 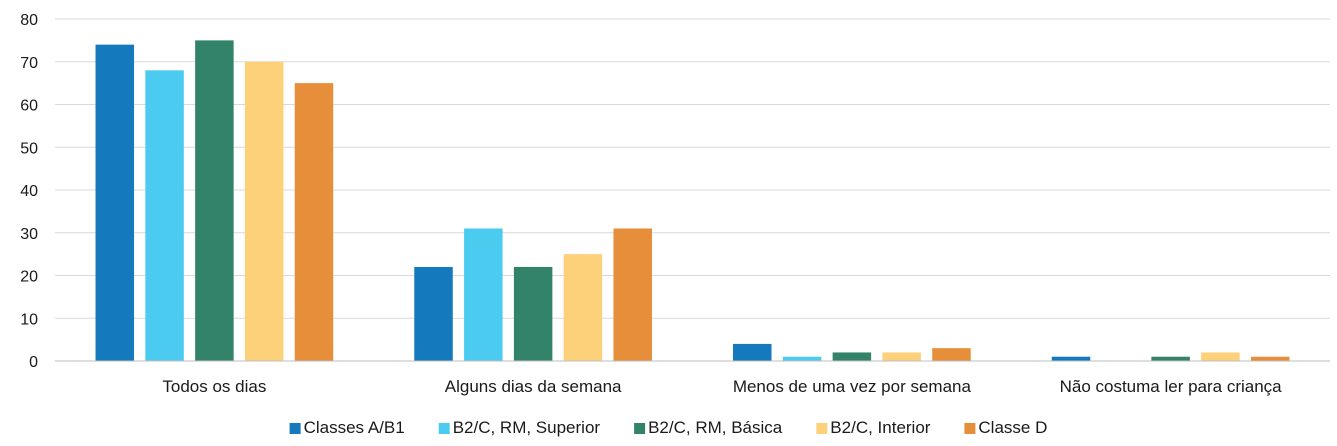 What do you see at coordinates (527, 427) in the screenshot?
I see `legend-label: B2/C, RM, Superior` at bounding box center [527, 427].